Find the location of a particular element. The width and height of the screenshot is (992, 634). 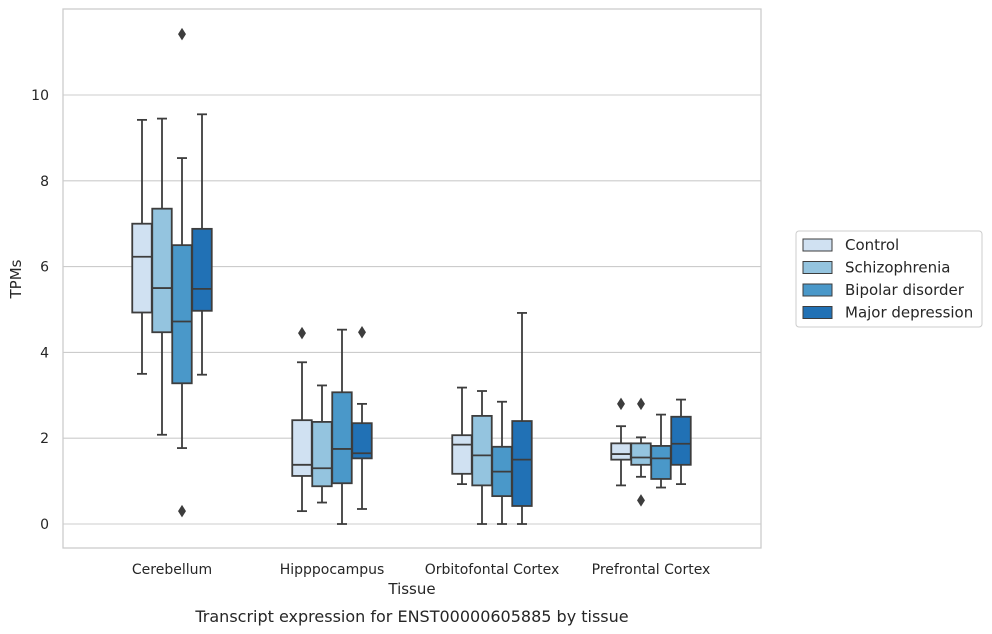

x-tick-label: Cerebellum is located at coordinates (172, 570).